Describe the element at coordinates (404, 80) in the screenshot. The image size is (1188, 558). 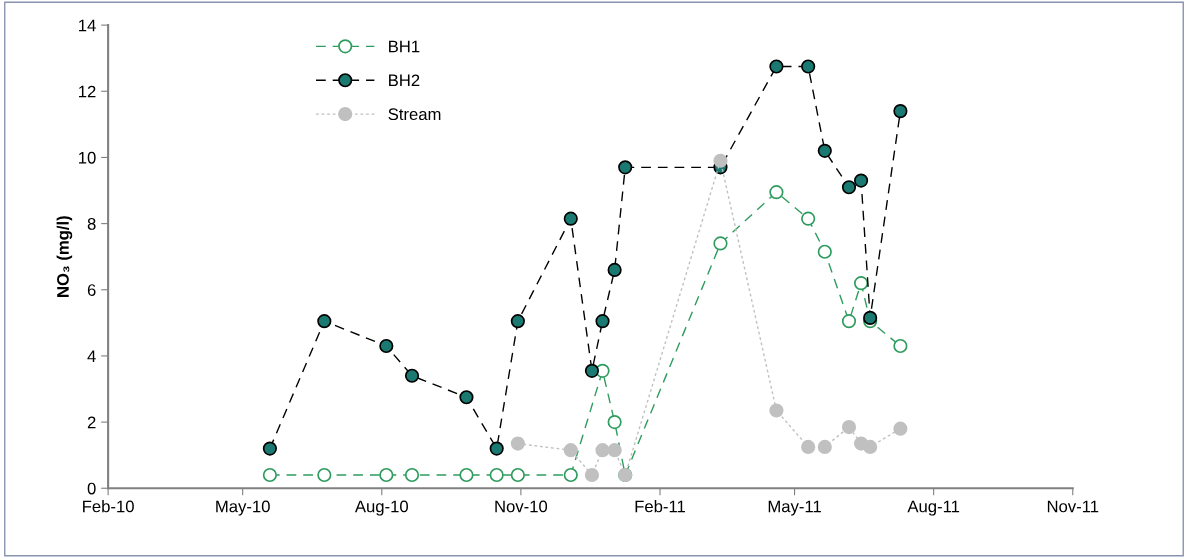
I see `legend-label: BH2` at that location.